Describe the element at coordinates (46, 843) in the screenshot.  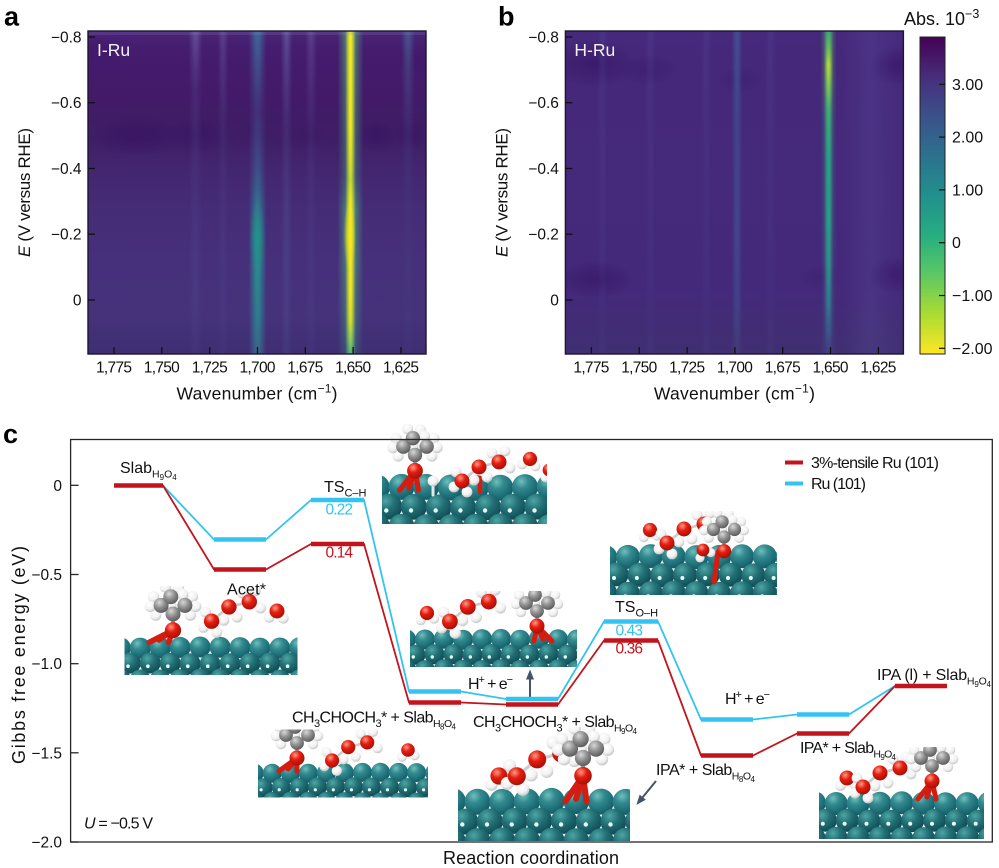
I see `svg-text: −2.0` at that location.